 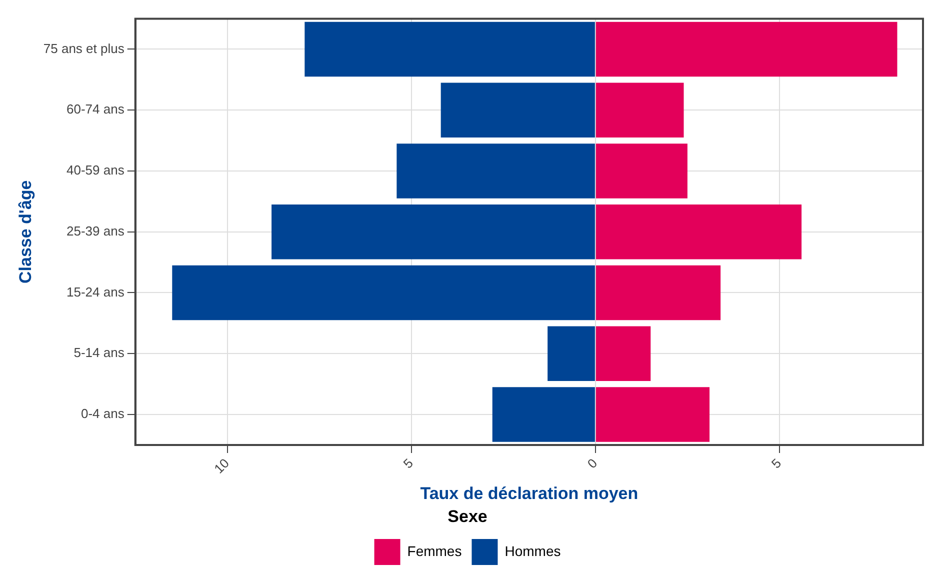 What do you see at coordinates (84, 48) in the screenshot?
I see `y-tick-label: 75 ans et plus` at bounding box center [84, 48].